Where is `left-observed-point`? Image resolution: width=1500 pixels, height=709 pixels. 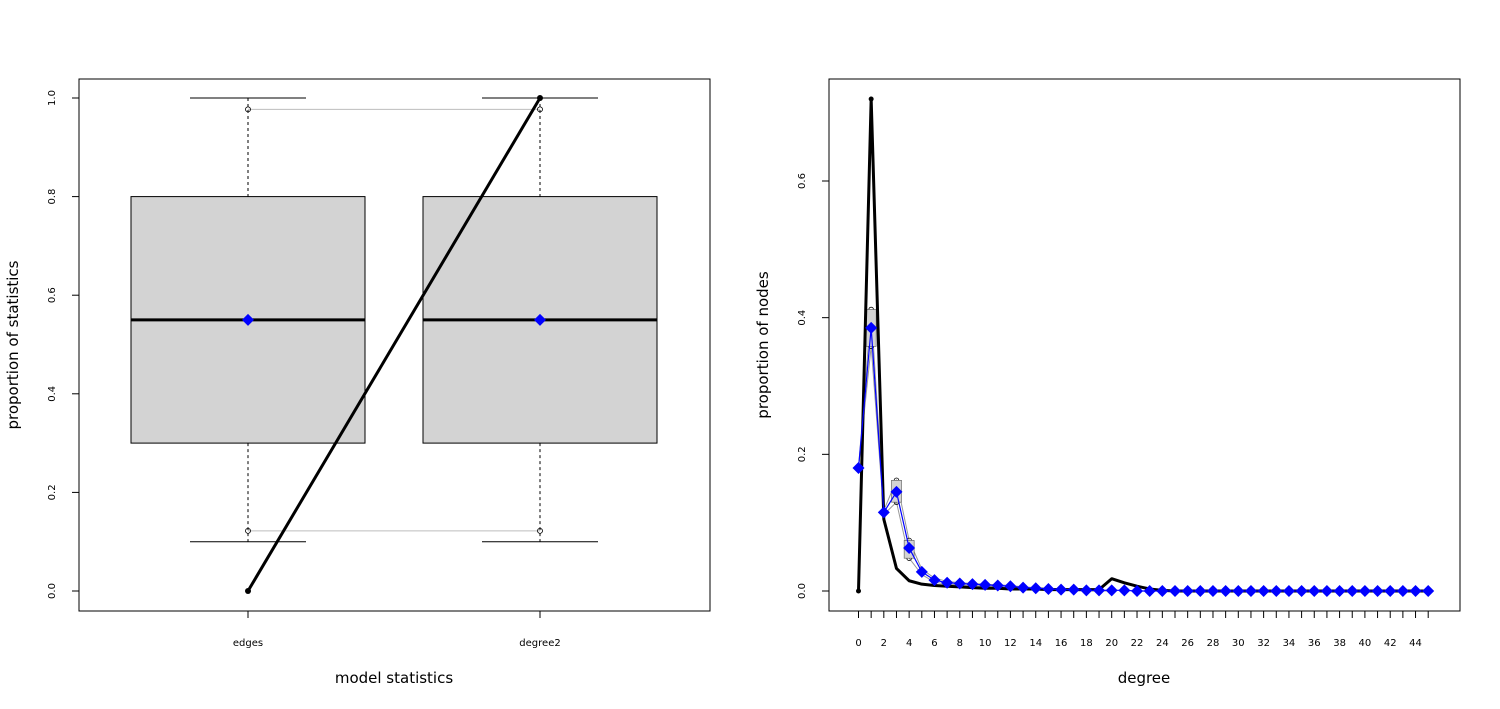
left-observed-point is located at coordinates (248, 591).